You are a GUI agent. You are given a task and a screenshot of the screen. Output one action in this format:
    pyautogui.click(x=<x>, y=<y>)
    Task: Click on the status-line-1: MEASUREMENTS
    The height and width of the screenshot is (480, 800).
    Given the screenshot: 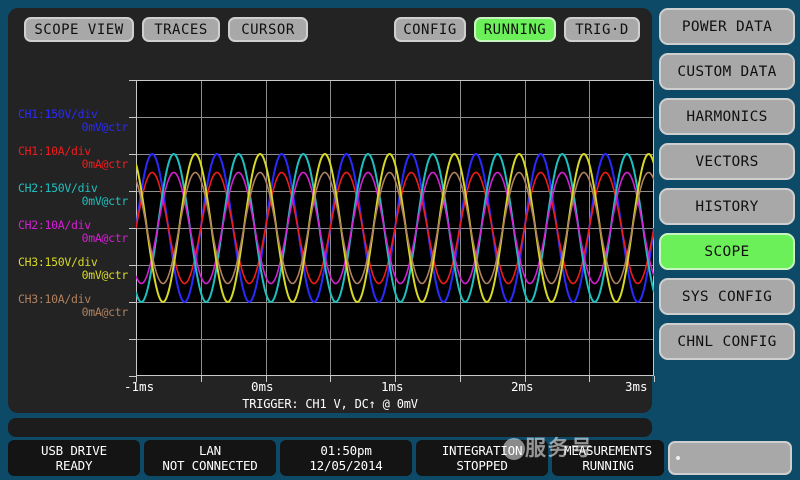 What is the action you would take?
    pyautogui.click(x=608, y=450)
    